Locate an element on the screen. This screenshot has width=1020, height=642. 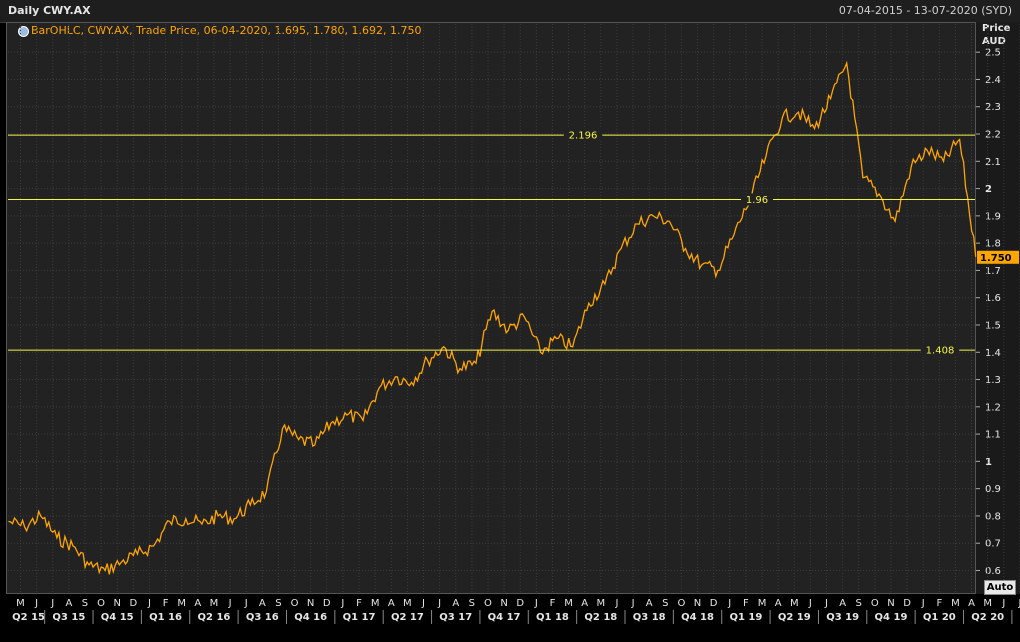
y-tick-label: 2.2 is located at coordinates (993, 135).